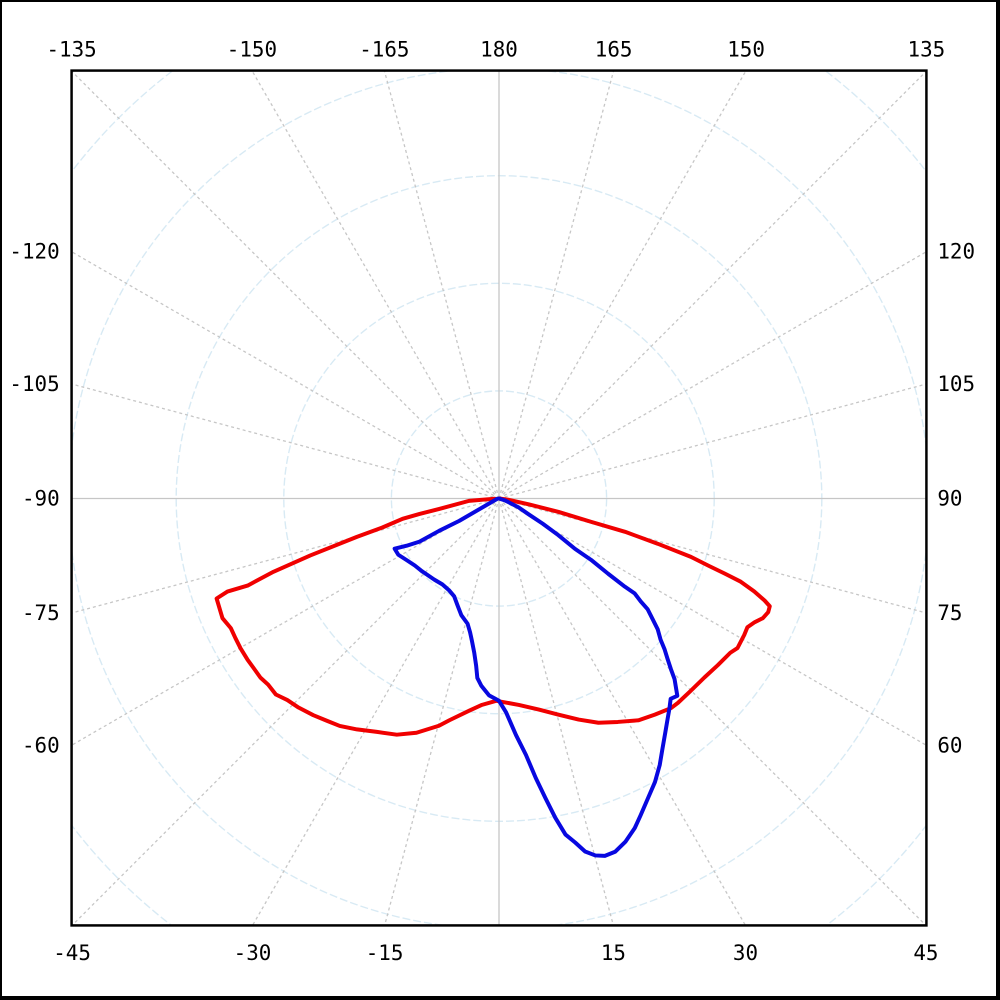 This screenshot has height=1000, width=1000. Describe the element at coordinates (72, 953) in the screenshot. I see `angle-tick-label: -45` at that location.